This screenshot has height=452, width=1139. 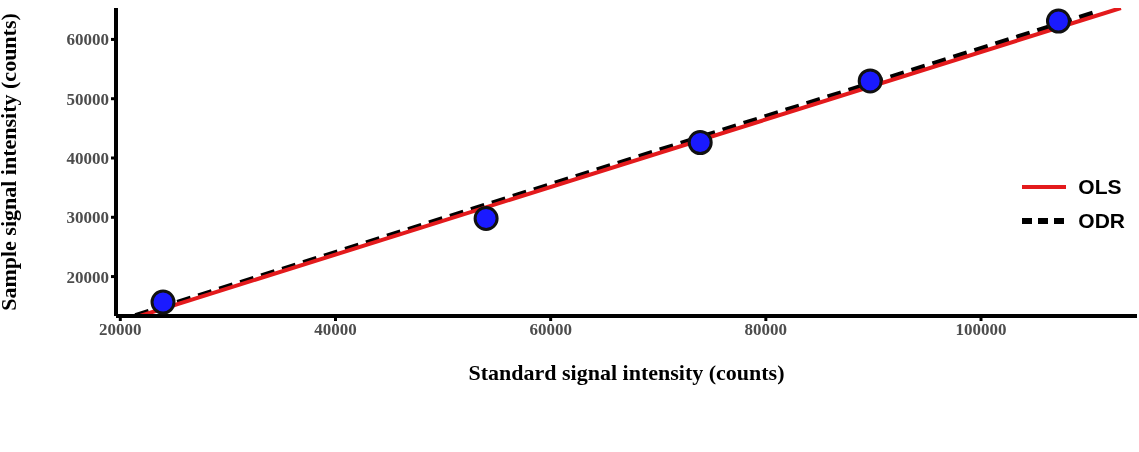 What do you see at coordinates (1101, 221) in the screenshot?
I see `legend-label: ODR` at bounding box center [1101, 221].